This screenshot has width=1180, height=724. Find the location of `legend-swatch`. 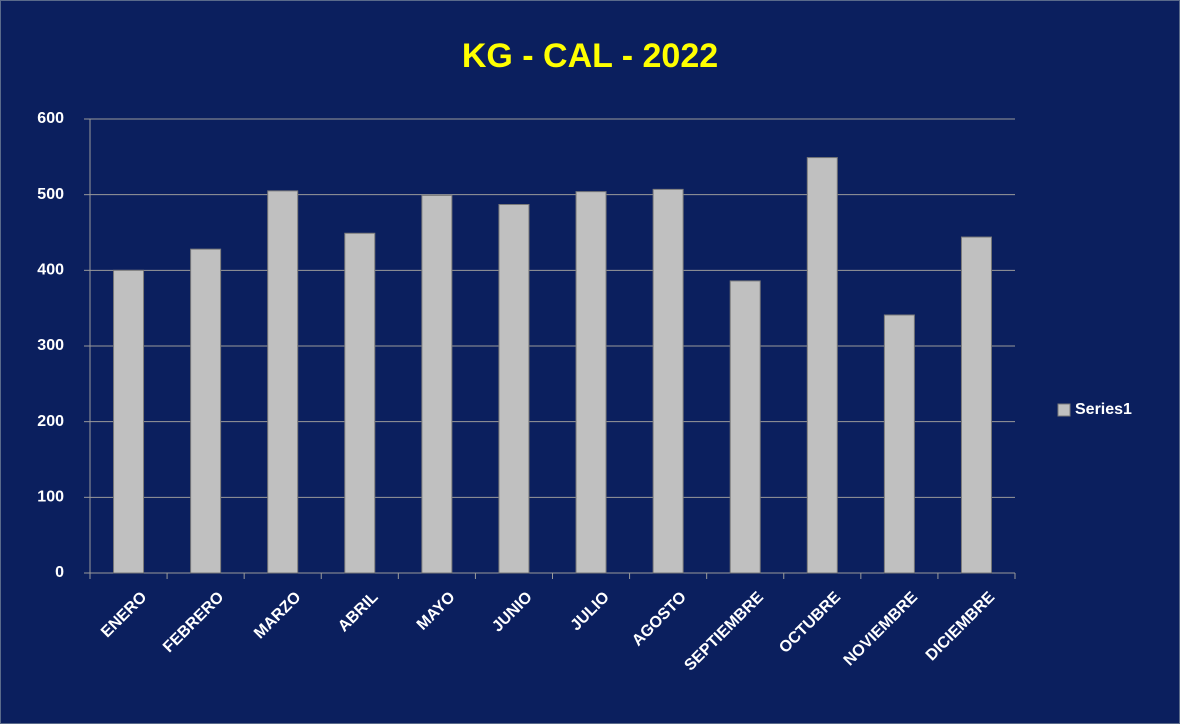

legend-swatch is located at coordinates (1064, 410).